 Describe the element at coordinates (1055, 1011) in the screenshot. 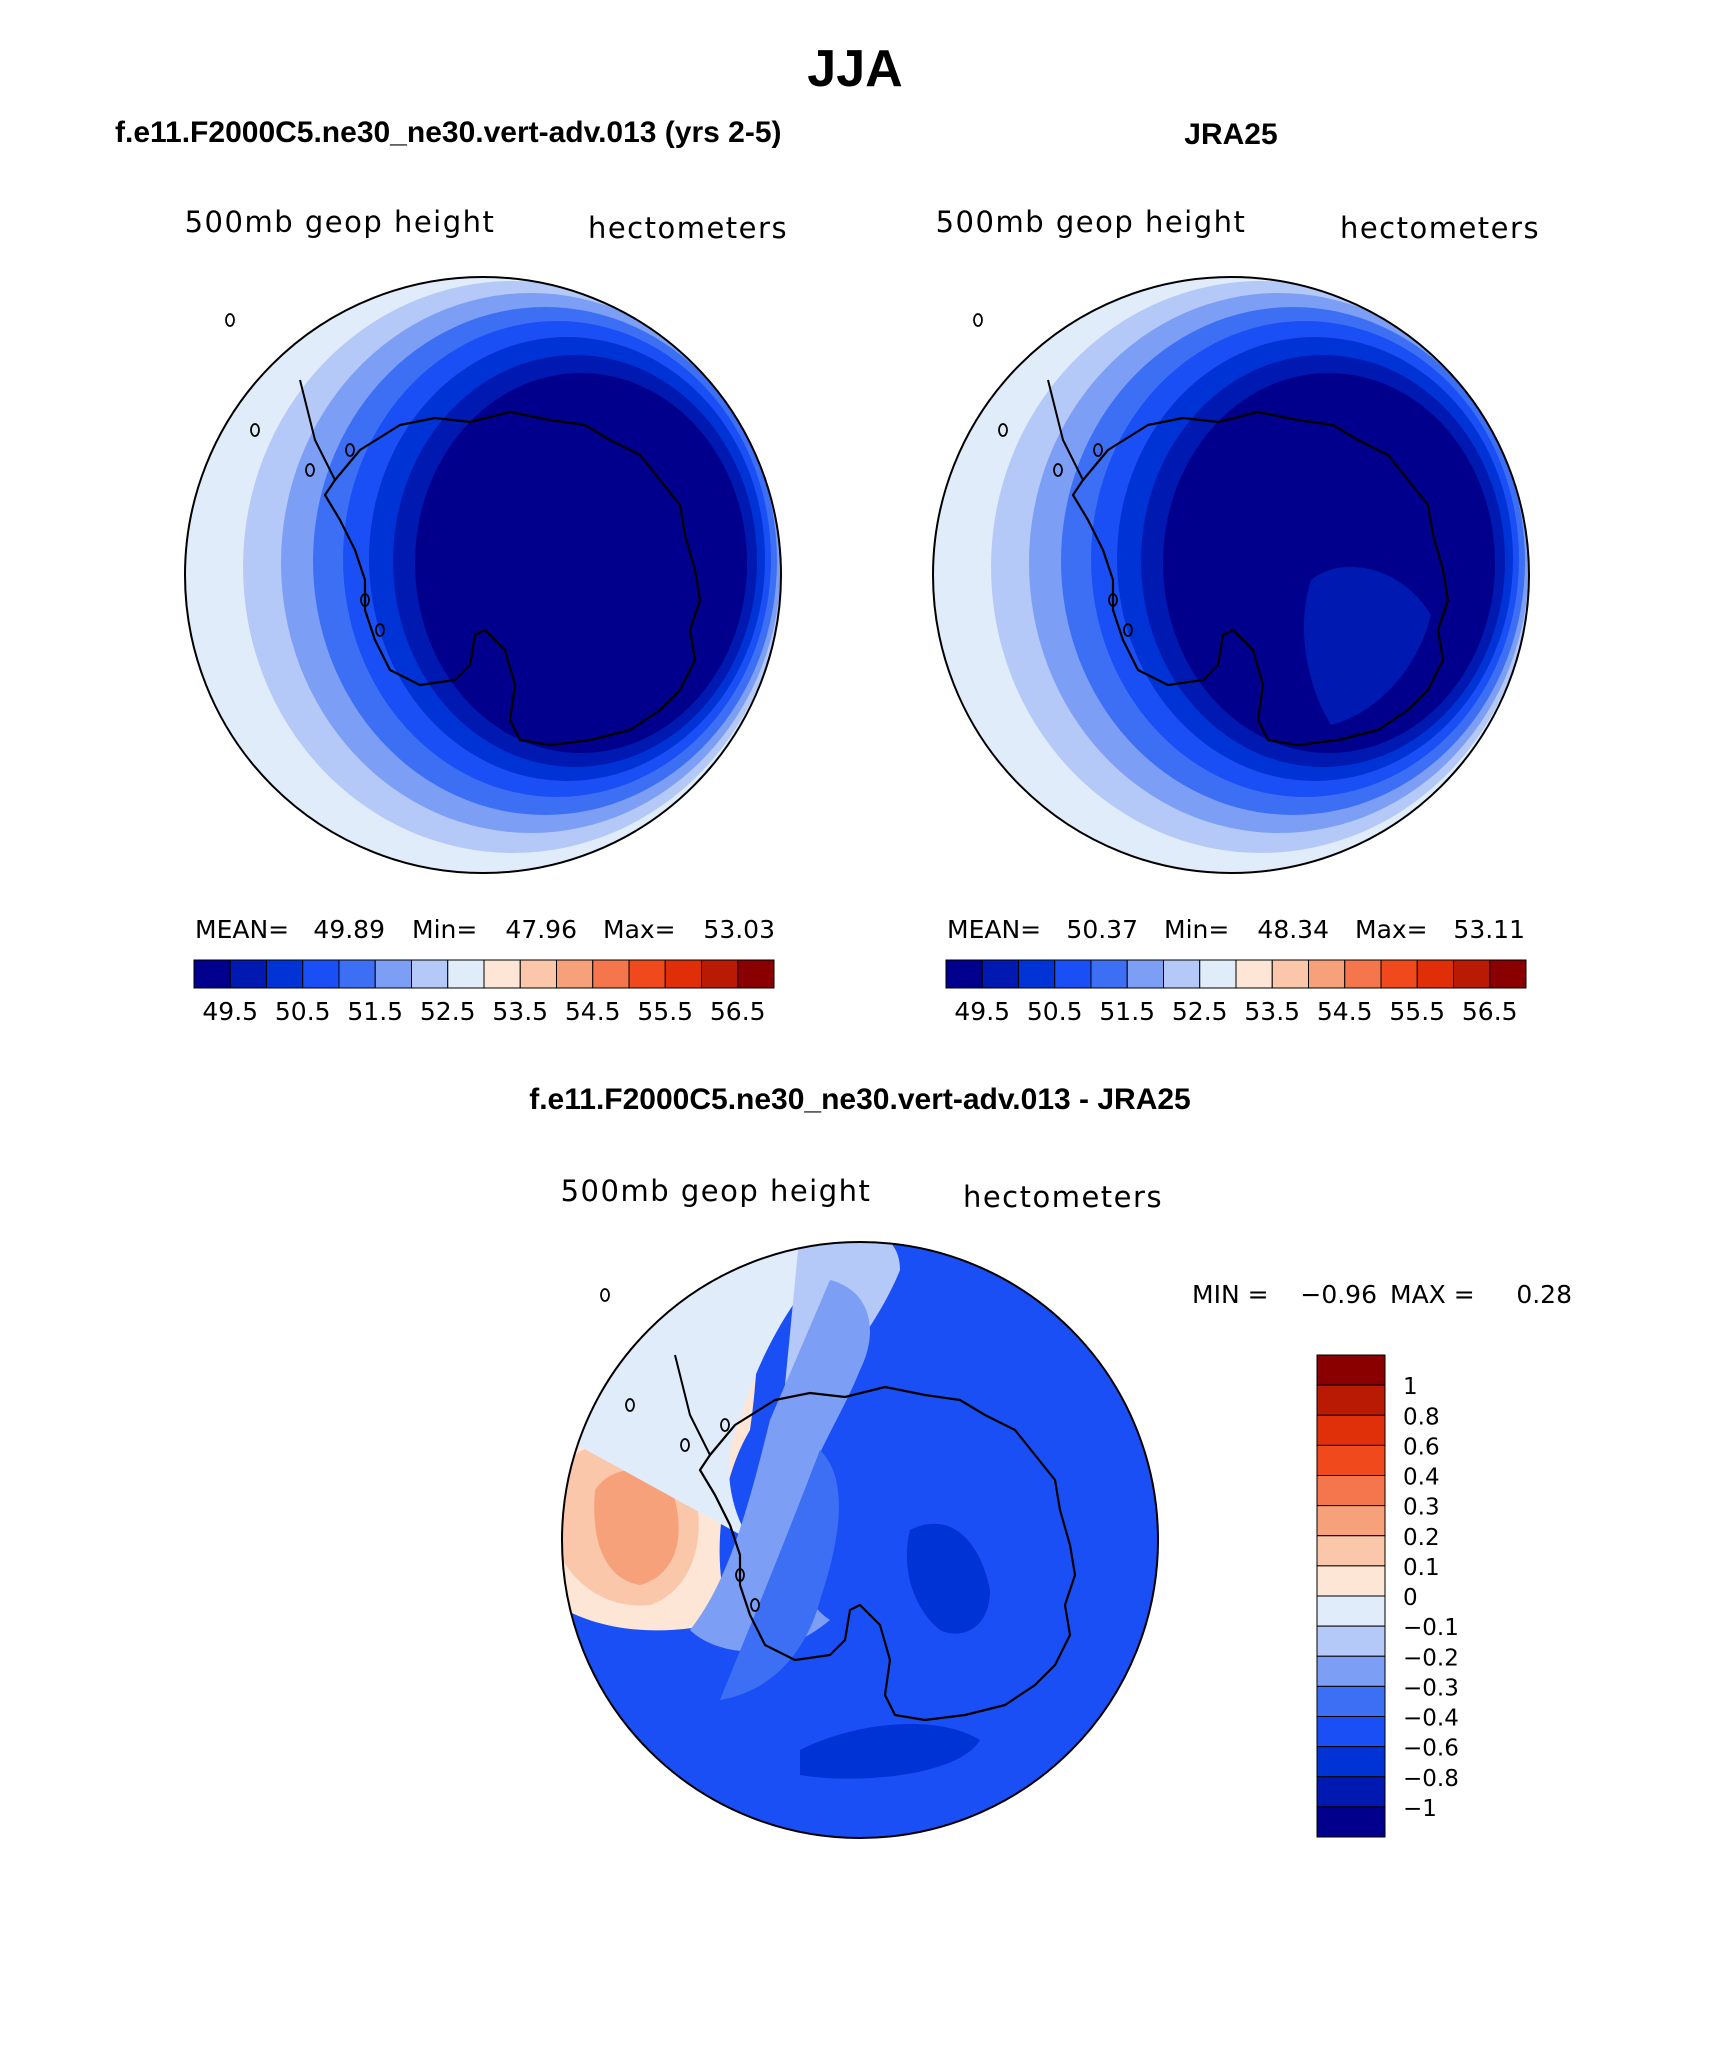

I see `colorbar-tick-label: 50.5` at that location.